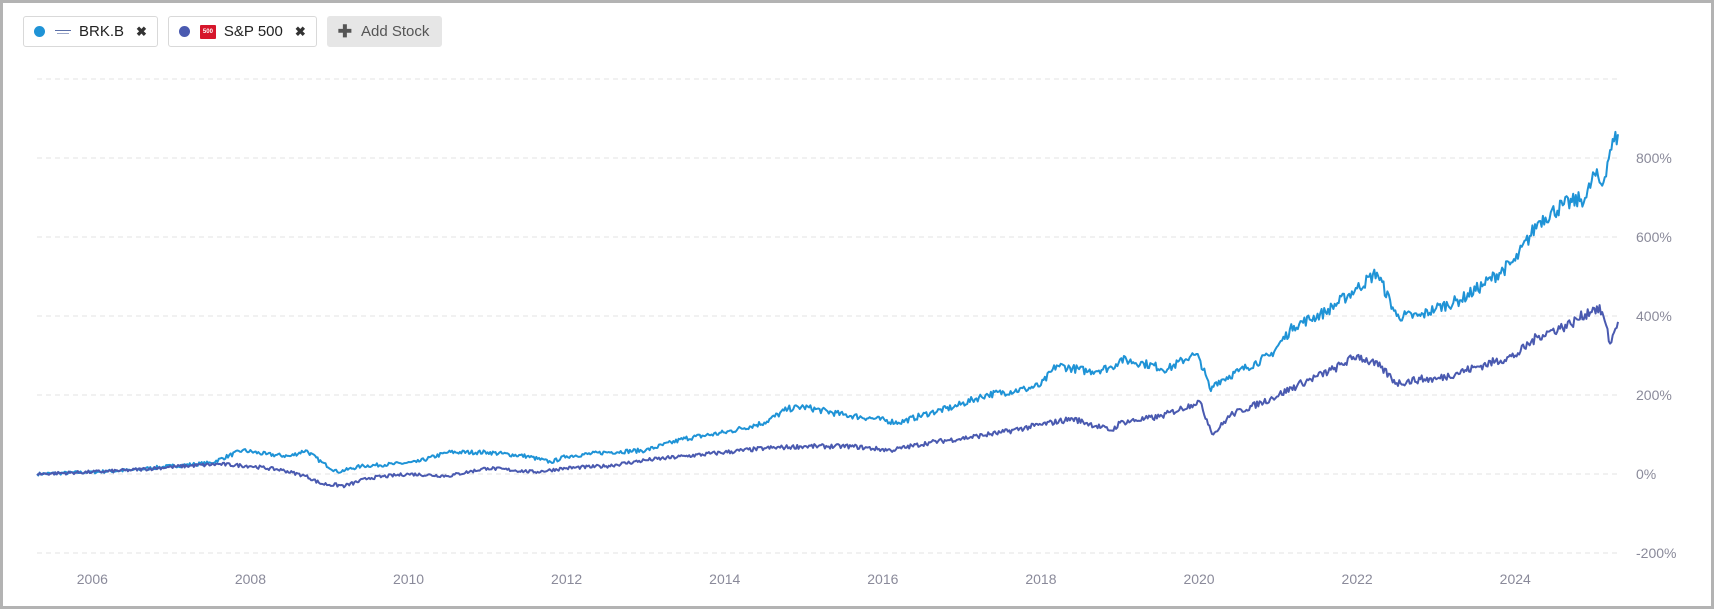 The width and height of the screenshot is (1714, 609). What do you see at coordinates (1357, 579) in the screenshot?
I see `x-tick-label: 2022` at bounding box center [1357, 579].